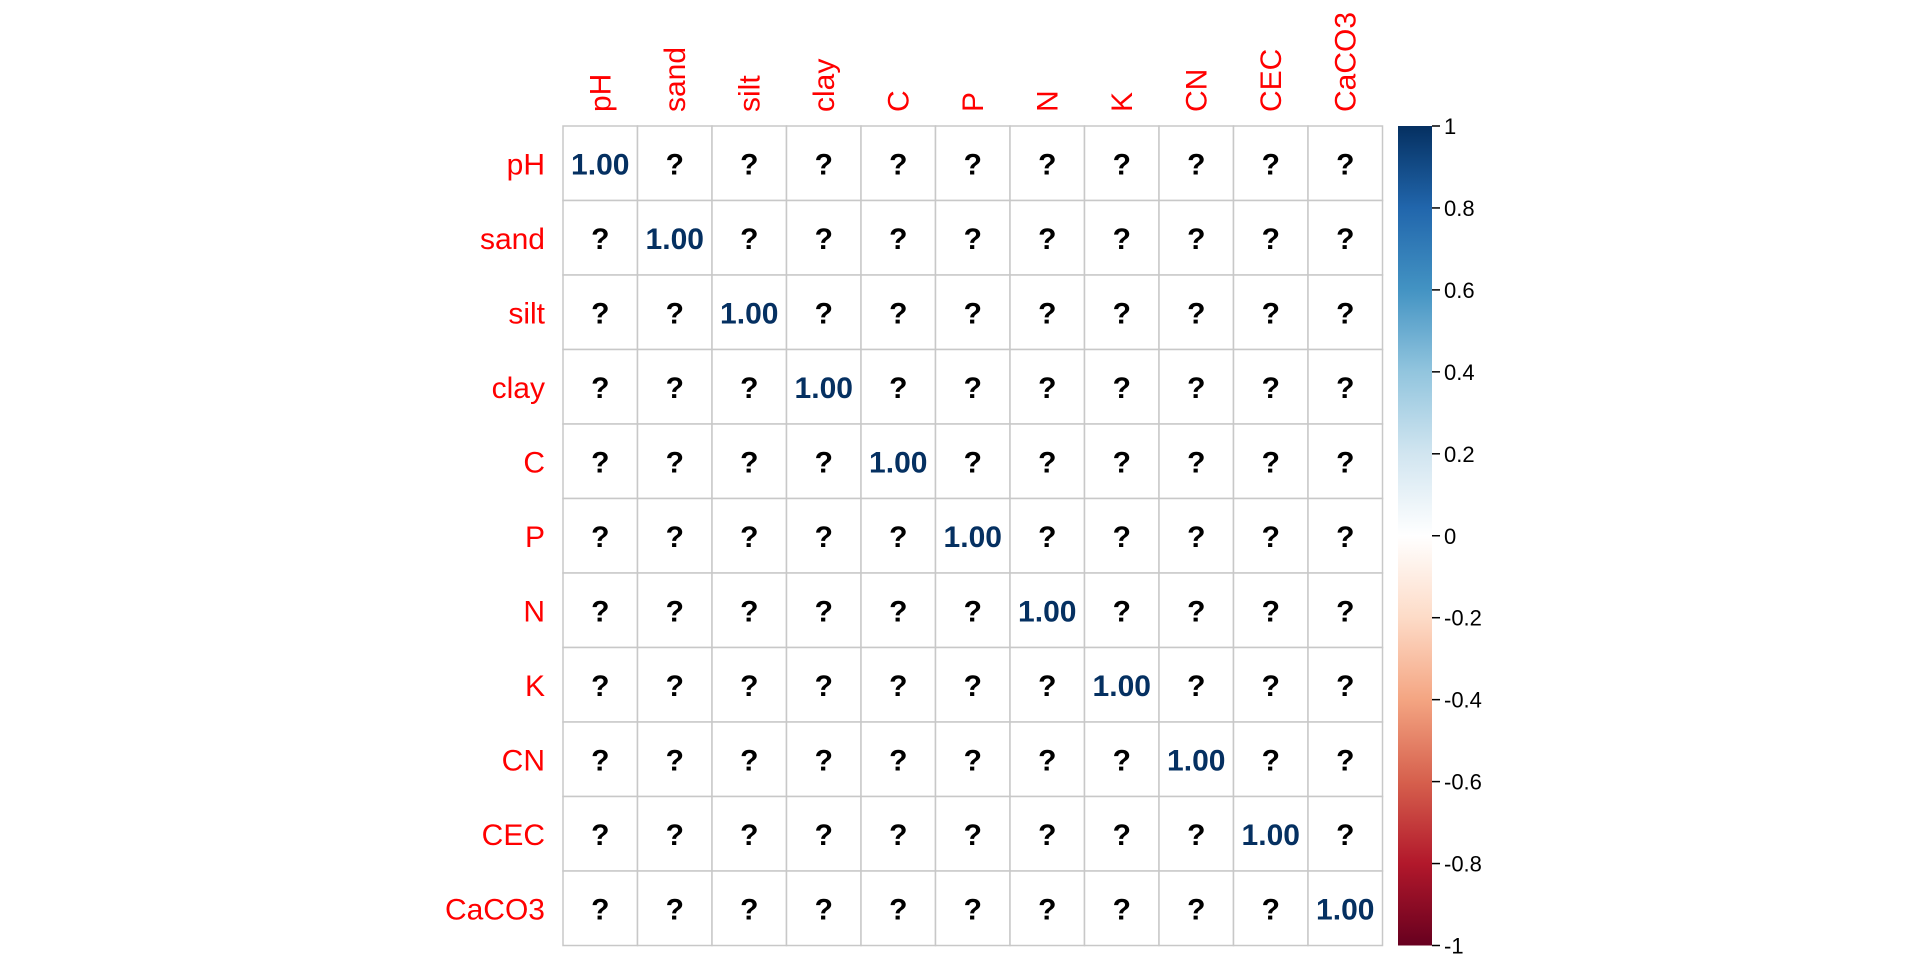 The image size is (1920, 960). Describe the element at coordinates (898, 101) in the screenshot. I see `column-label: C` at that location.